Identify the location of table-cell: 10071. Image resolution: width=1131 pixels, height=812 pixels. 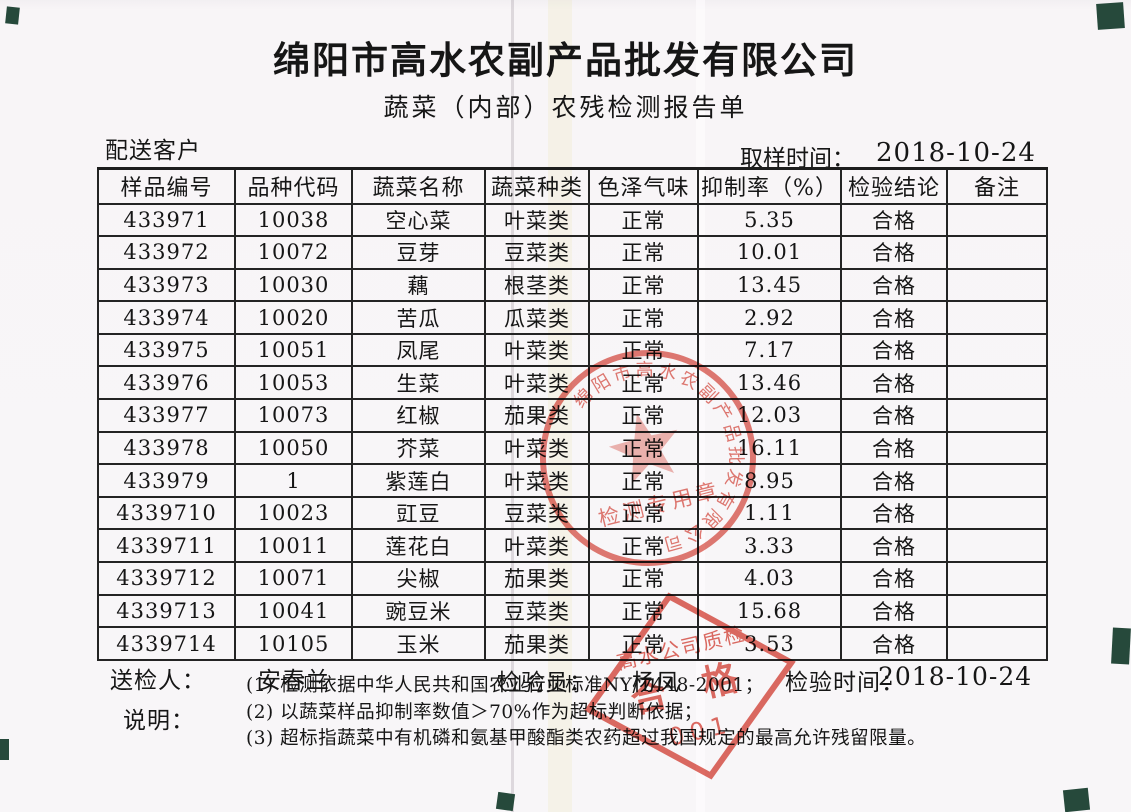
(293, 578).